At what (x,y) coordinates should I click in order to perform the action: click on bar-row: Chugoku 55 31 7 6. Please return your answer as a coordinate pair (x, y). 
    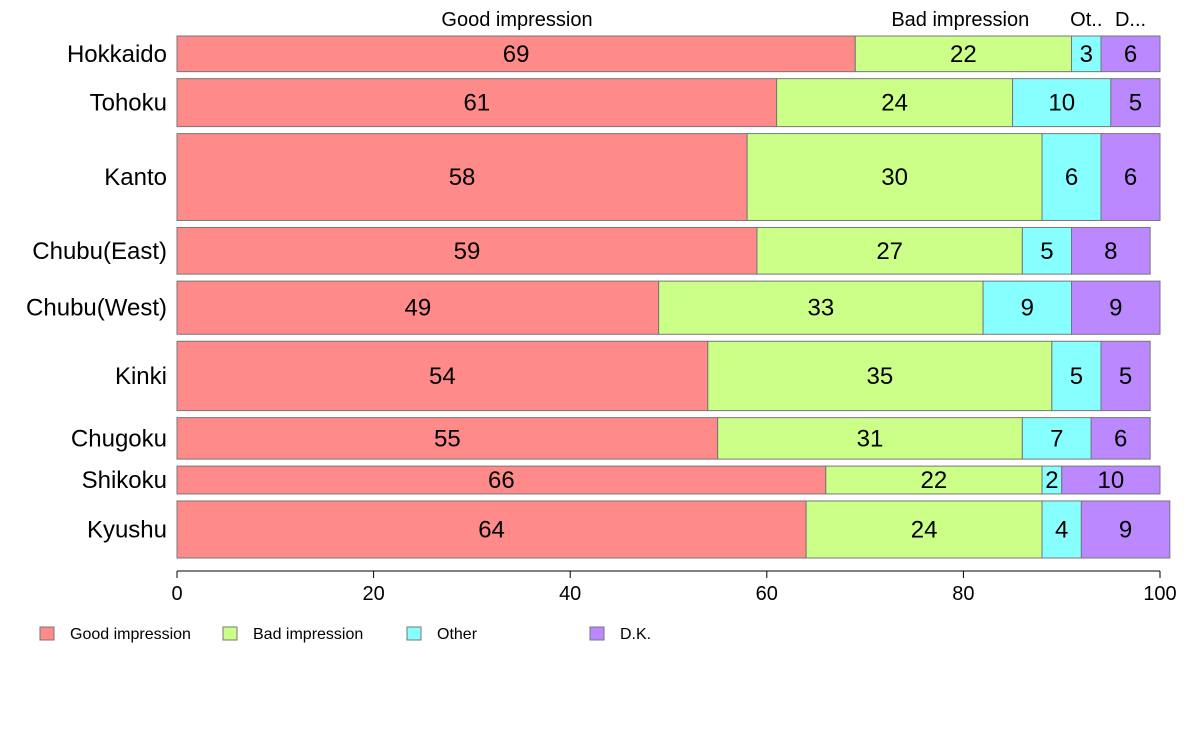
    Looking at the image, I should click on (611, 438).